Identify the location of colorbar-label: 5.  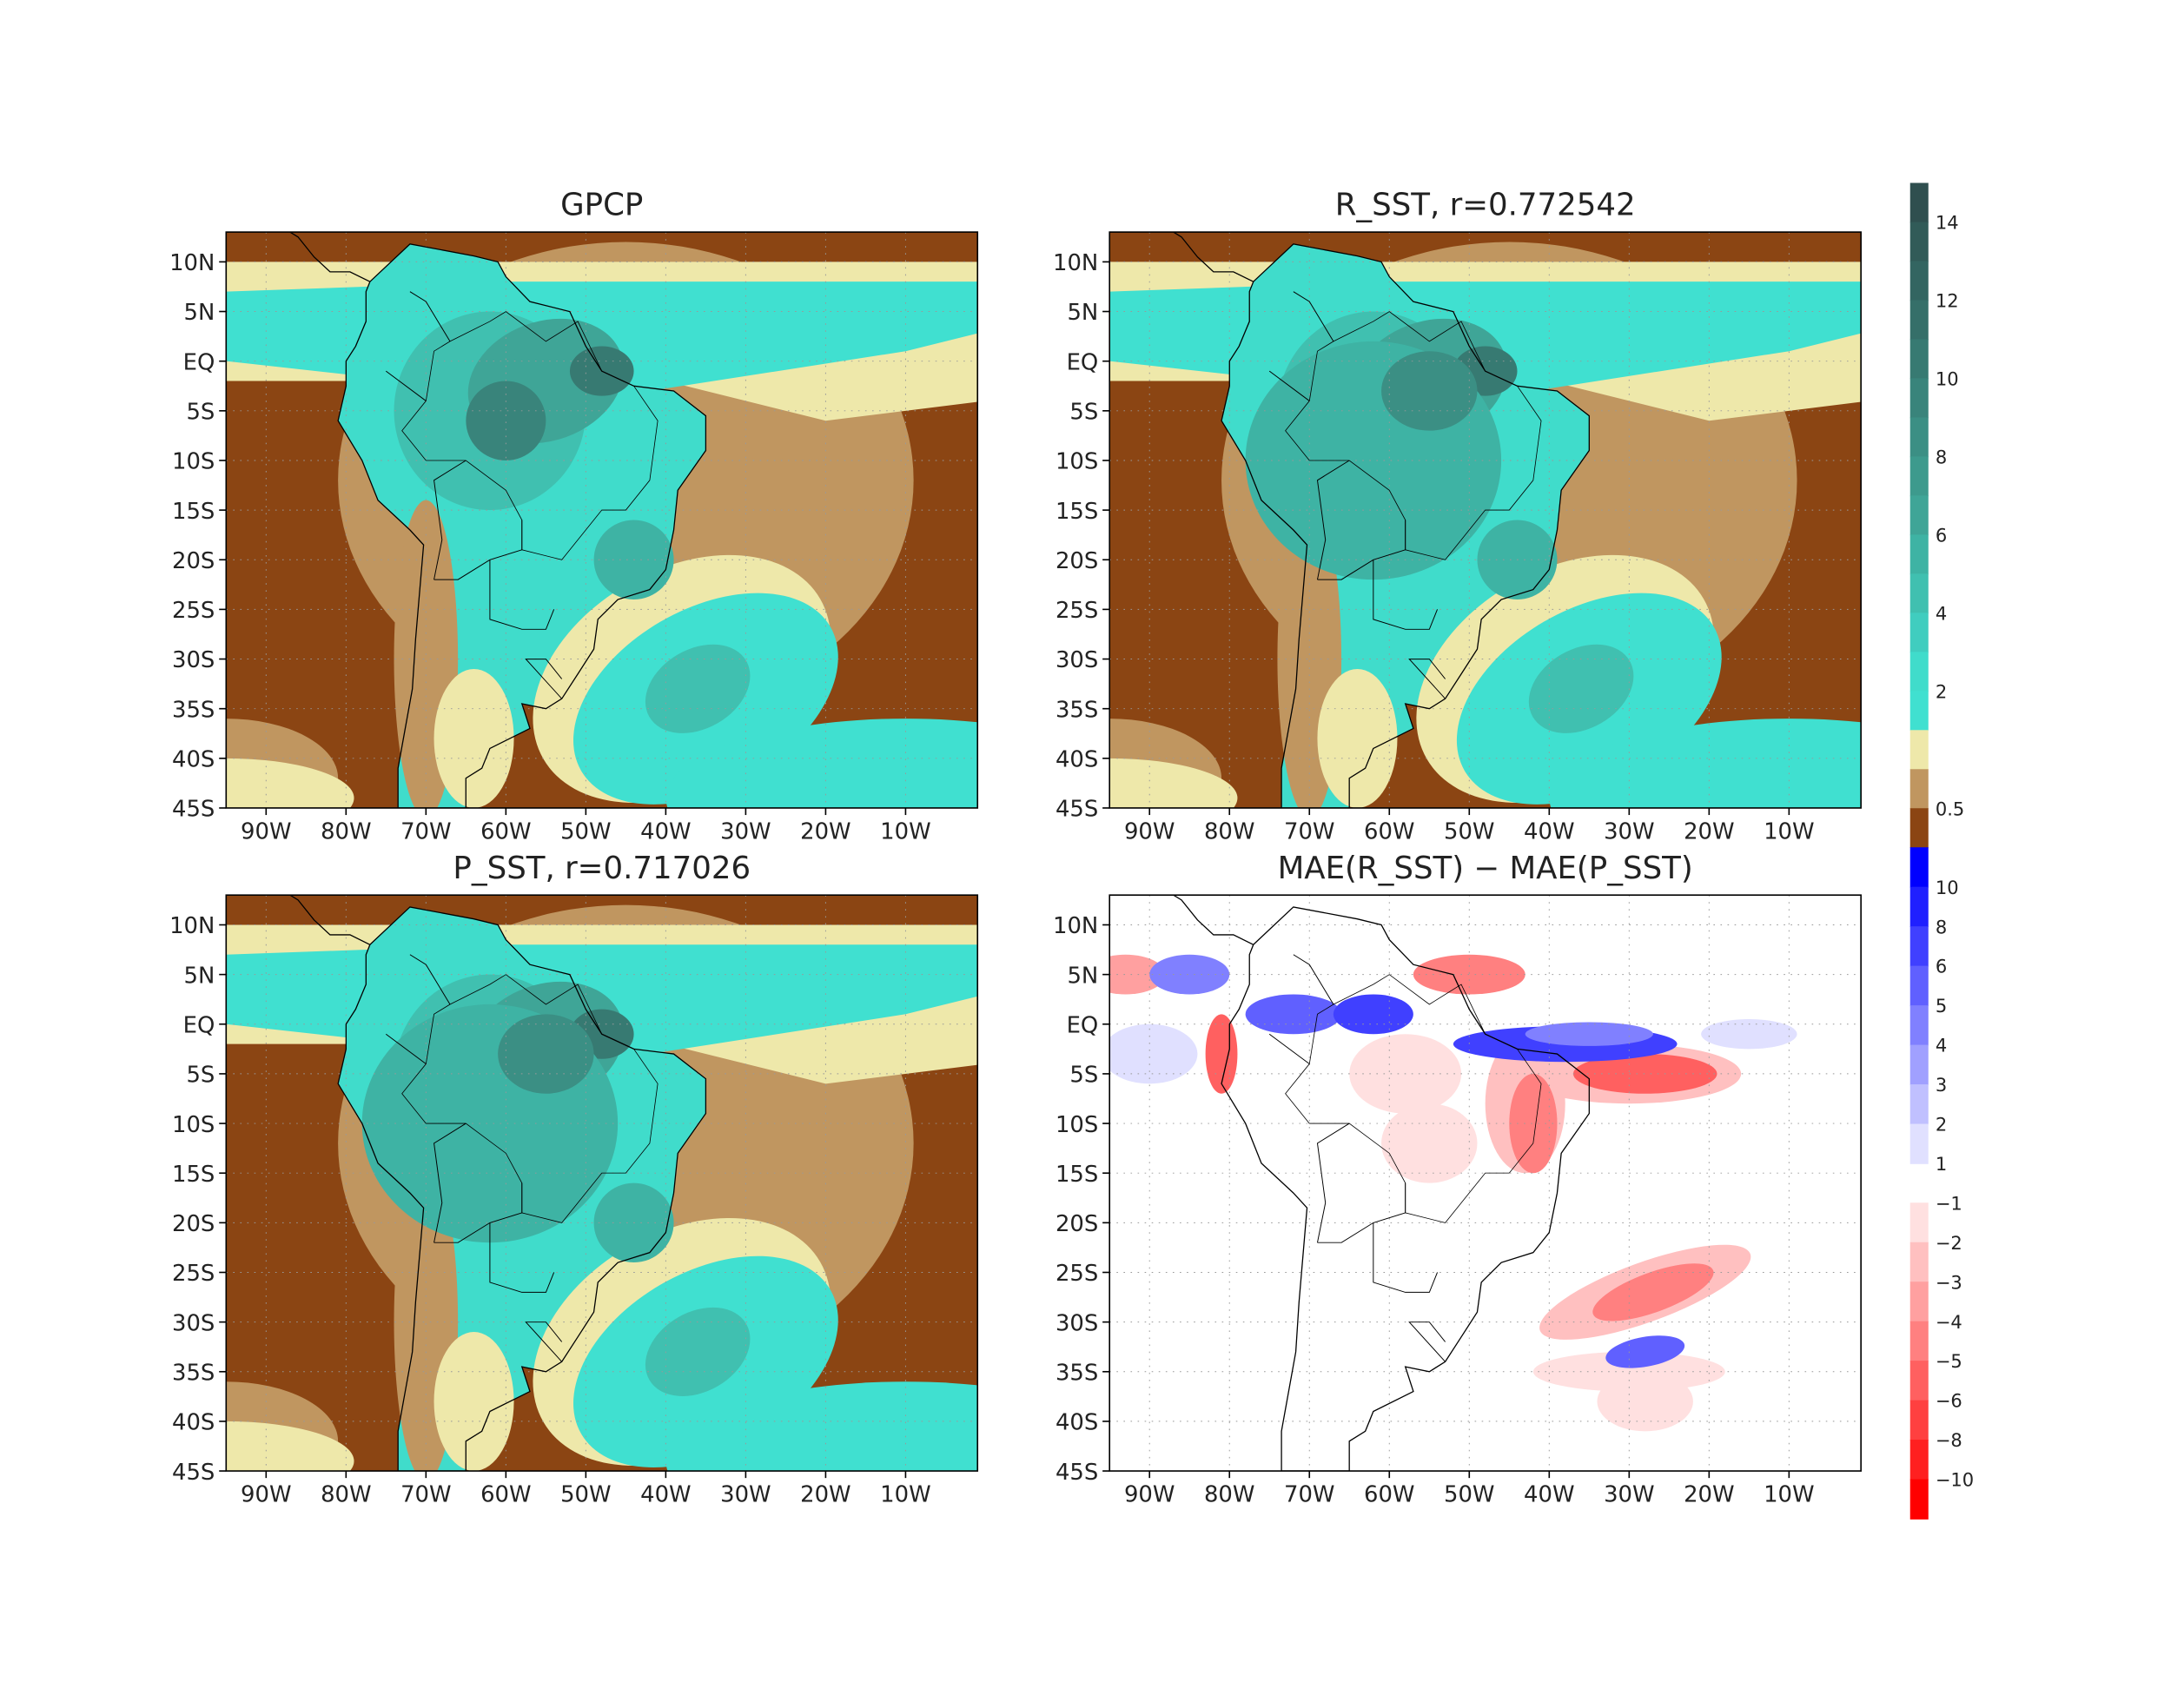
(1941, 1006).